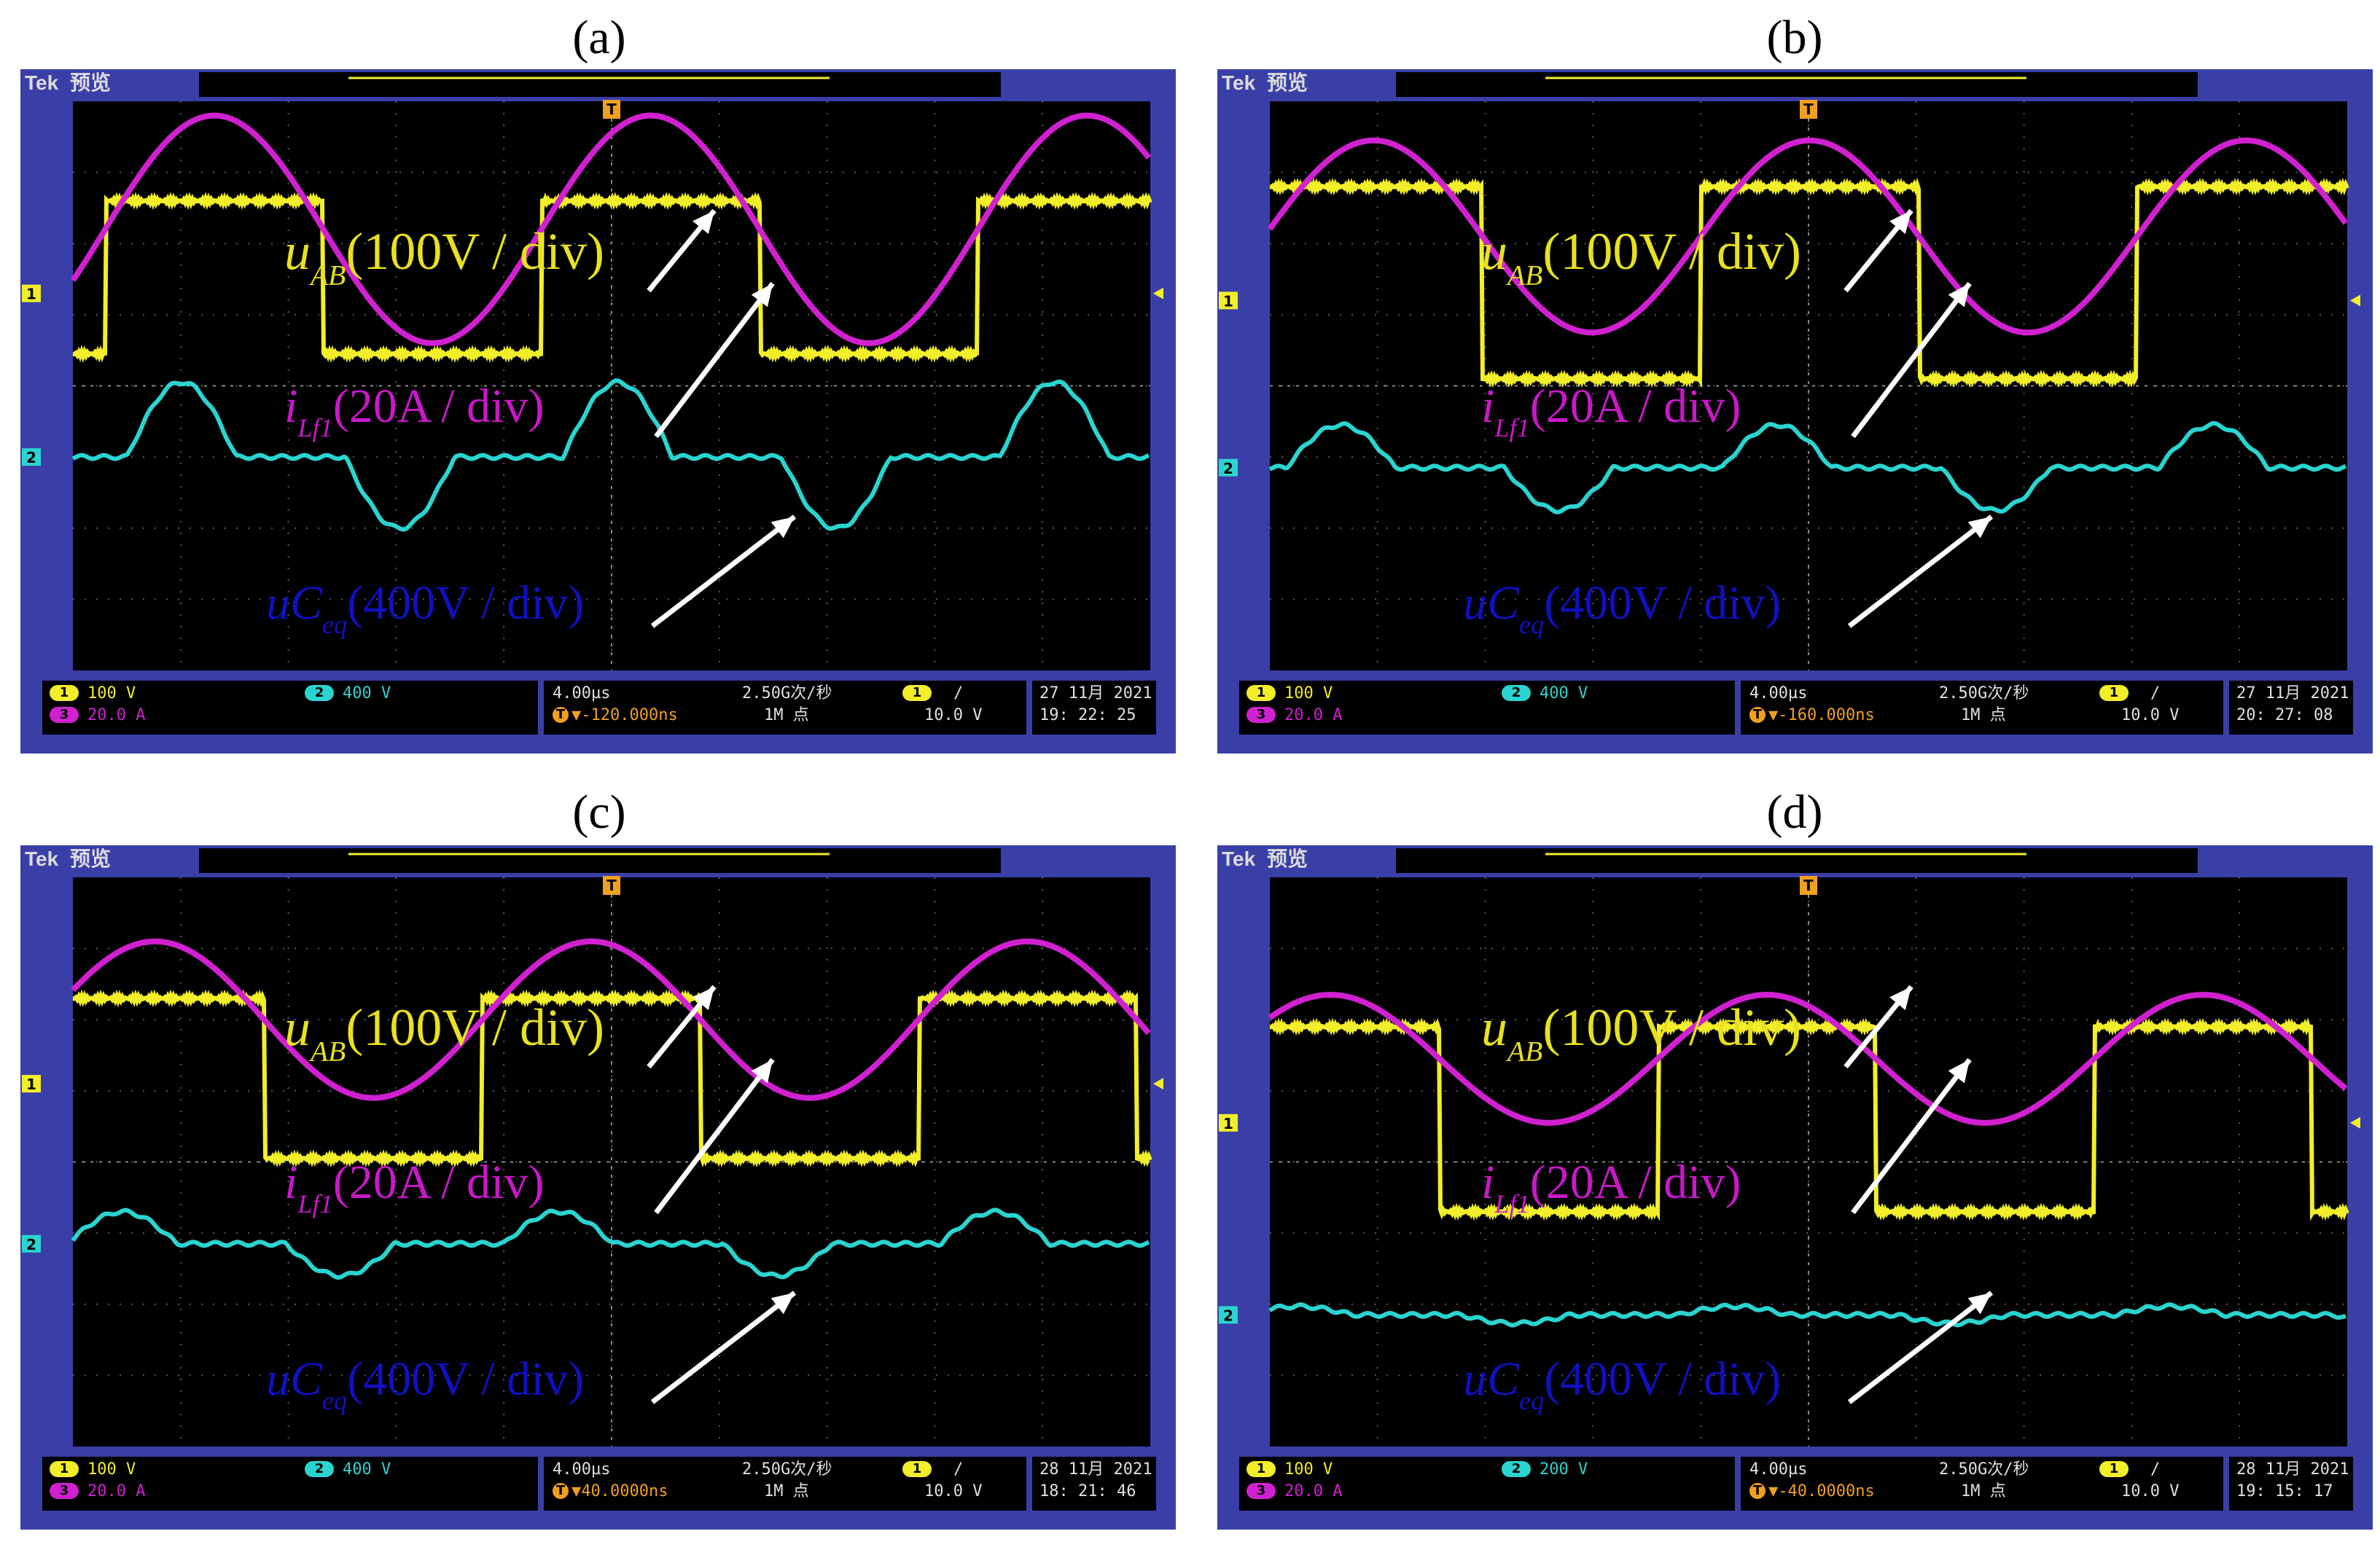 Image resolution: width=2380 pixels, height=1550 pixels. Describe the element at coordinates (2292, 693) in the screenshot. I see `date-readout: 27 11月 2021` at that location.